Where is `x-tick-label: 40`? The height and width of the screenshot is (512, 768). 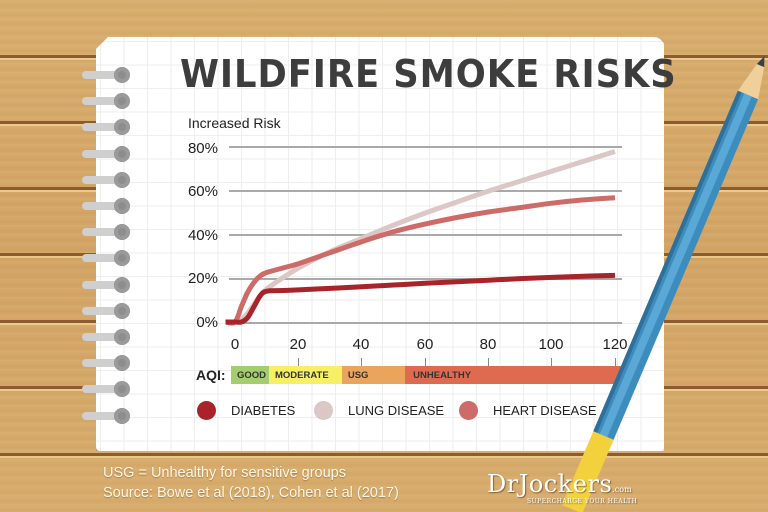 x-tick-label: 40 is located at coordinates (361, 344).